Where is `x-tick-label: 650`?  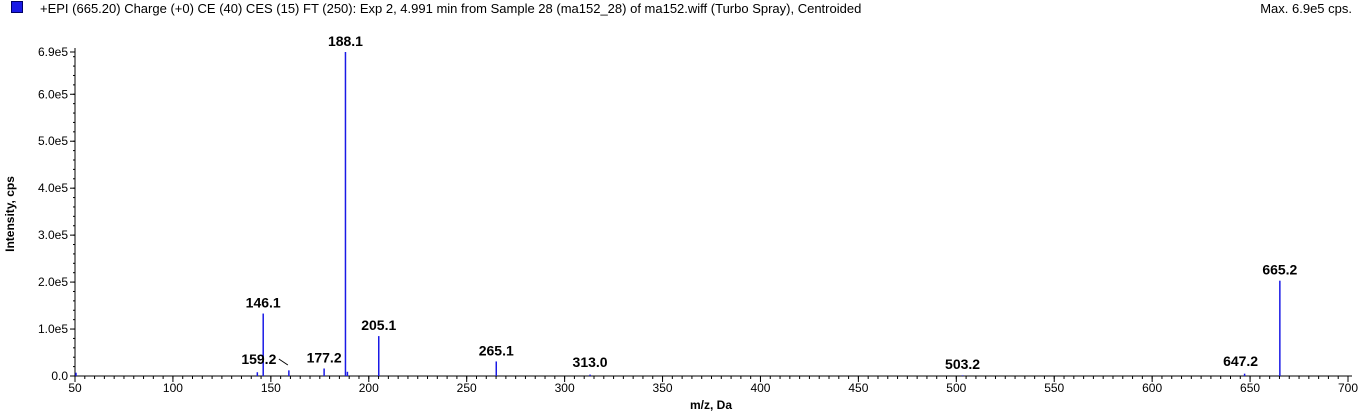
x-tick-label: 650 is located at coordinates (1250, 388).